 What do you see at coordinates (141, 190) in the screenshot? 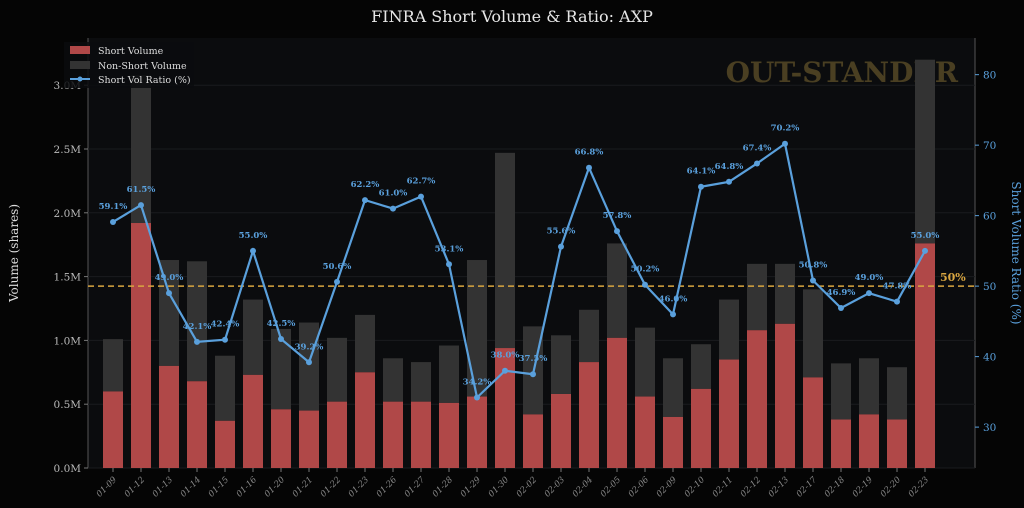
I see `ratio-data-label: 61.5%` at bounding box center [141, 190].